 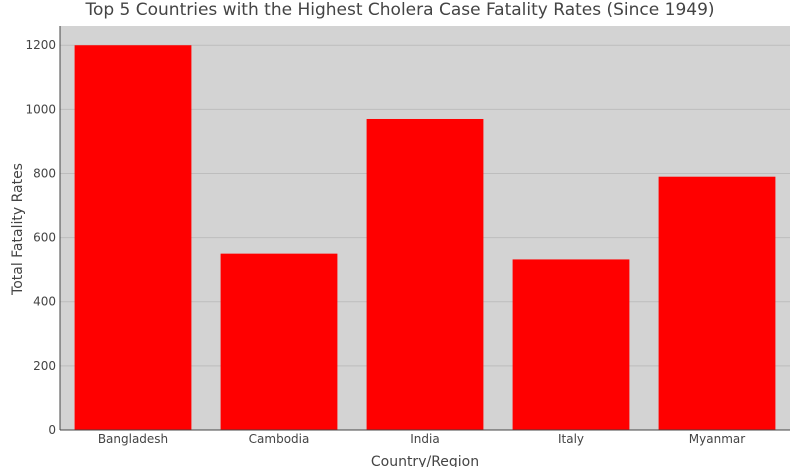 What do you see at coordinates (52, 430) in the screenshot?
I see `y-tick-label: 0` at bounding box center [52, 430].